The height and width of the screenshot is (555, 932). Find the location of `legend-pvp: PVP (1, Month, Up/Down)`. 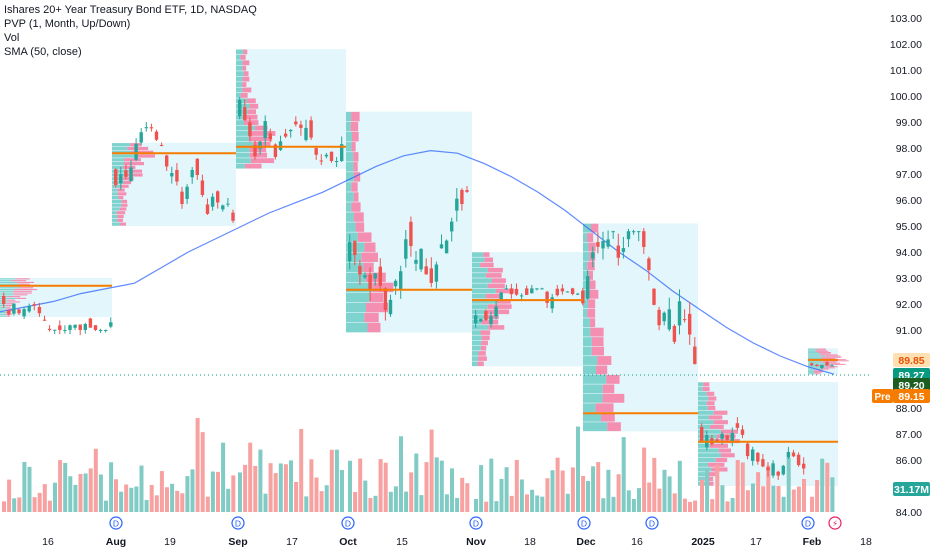

legend-pvp: PVP (1, Month, Up/Down) is located at coordinates (67, 24).